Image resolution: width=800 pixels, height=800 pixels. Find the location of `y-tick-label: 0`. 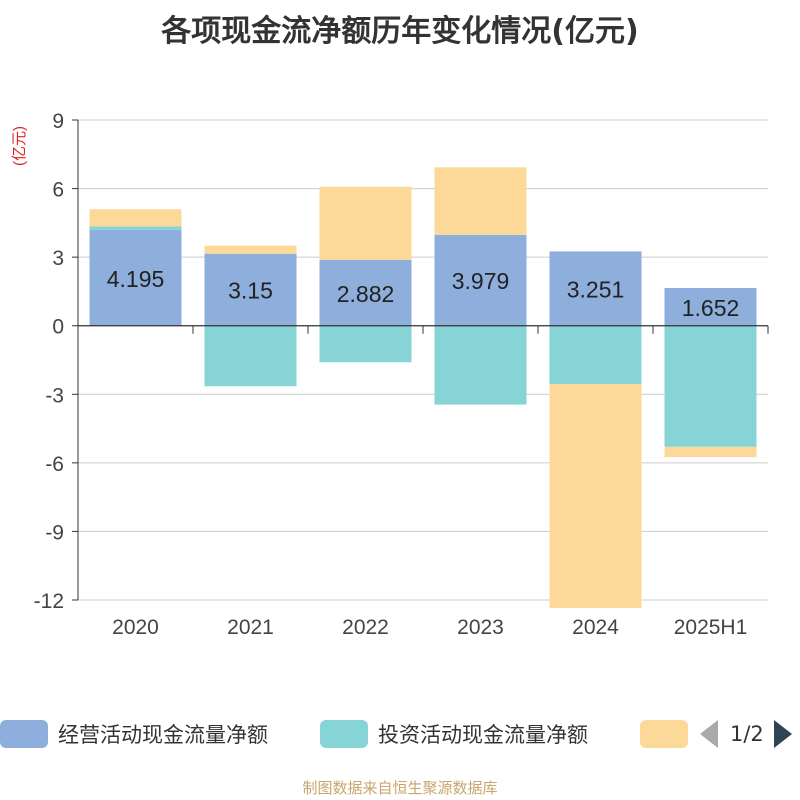

y-tick-label: 0 is located at coordinates (58, 327).